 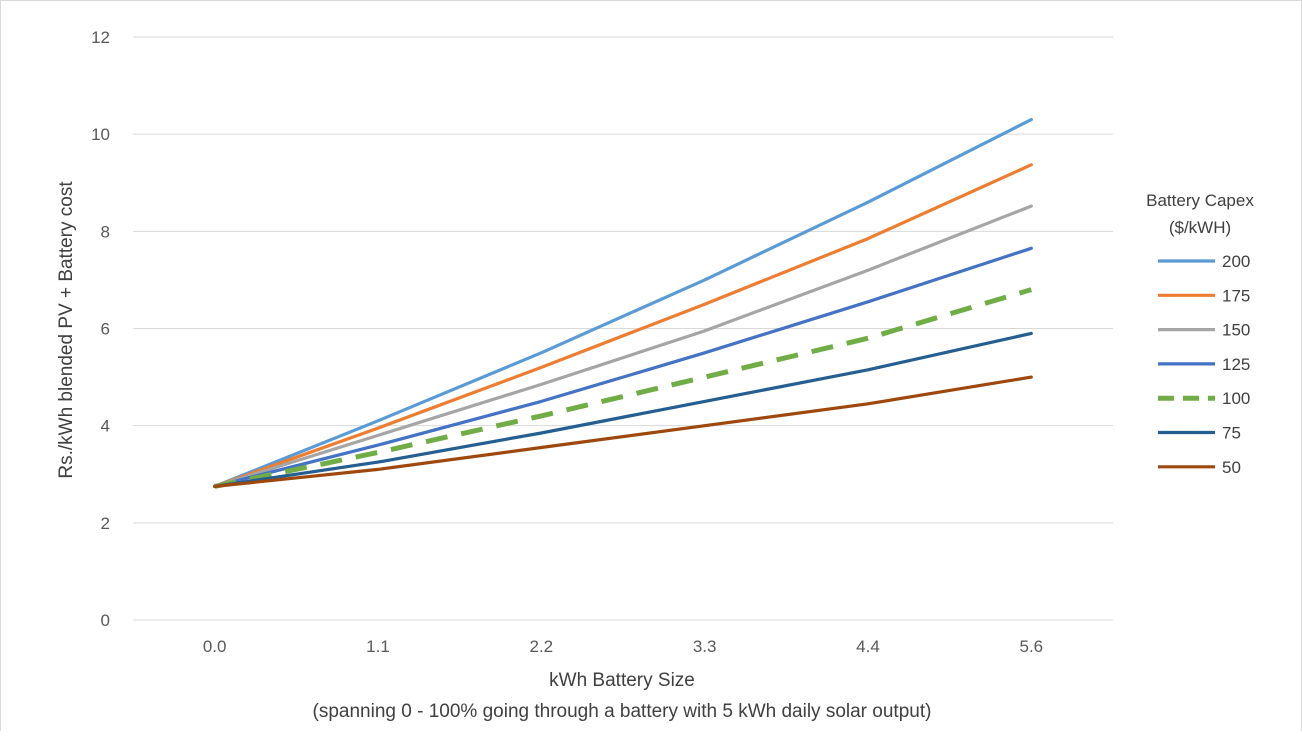 I want to click on legend-label-125: 125, so click(x=1236, y=364).